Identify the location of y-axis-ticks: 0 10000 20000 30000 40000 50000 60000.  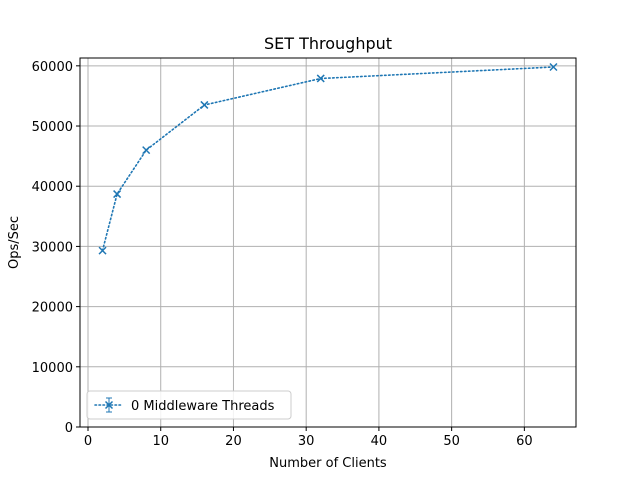
(56, 248).